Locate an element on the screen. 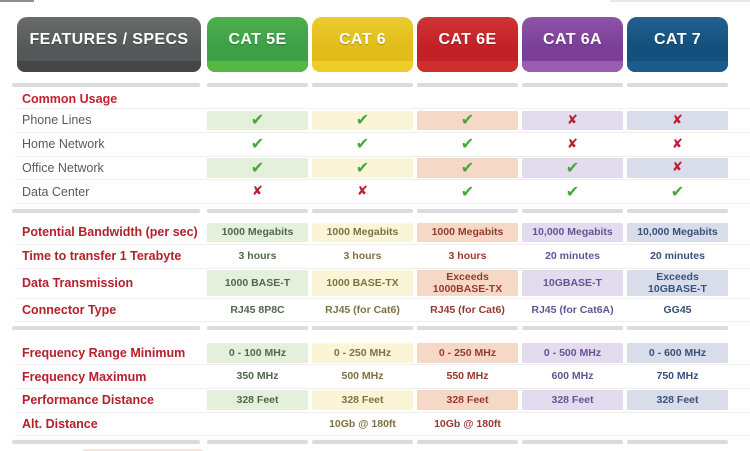  value-cell: 1000 BASE-T is located at coordinates (257, 283).